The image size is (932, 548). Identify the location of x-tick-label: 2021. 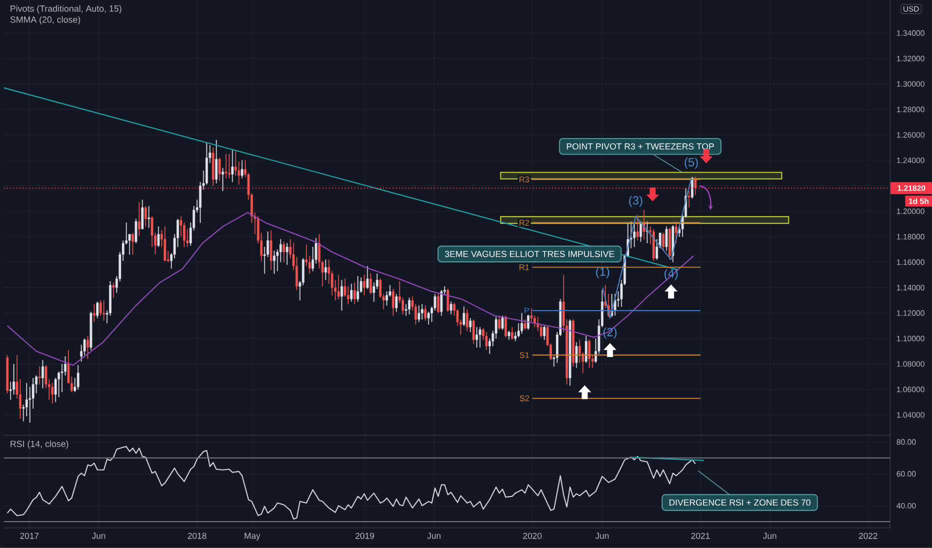
(700, 536).